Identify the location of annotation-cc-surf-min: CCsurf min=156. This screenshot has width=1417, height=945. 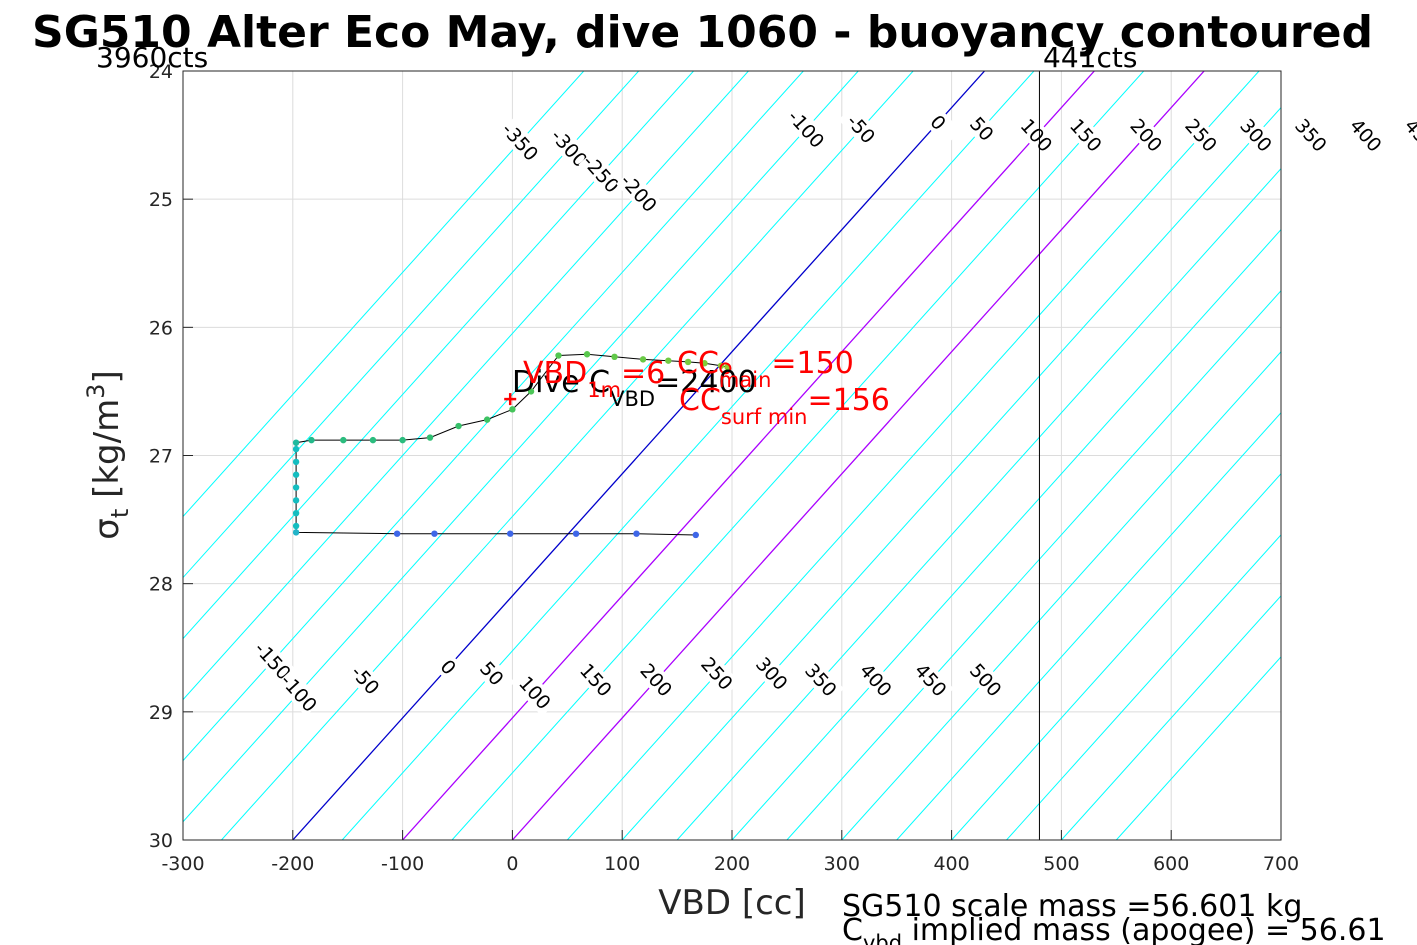
(784, 406).